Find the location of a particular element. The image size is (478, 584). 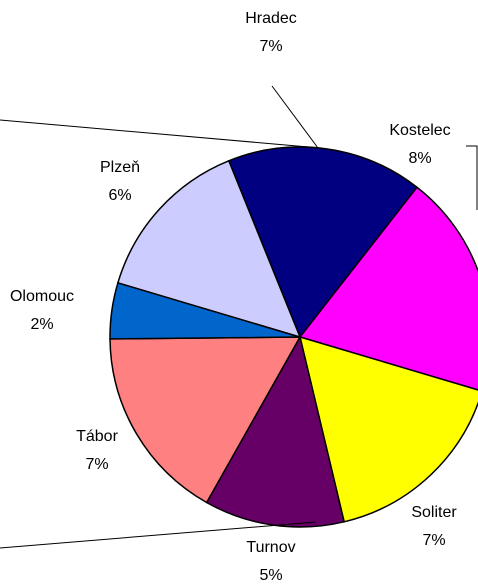

value-label: 8% is located at coordinates (419, 158).